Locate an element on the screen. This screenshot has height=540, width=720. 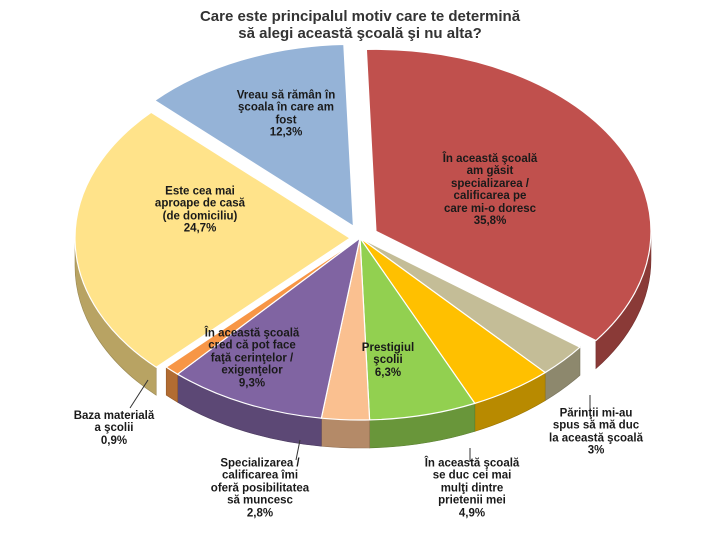
slice-value-text: 24,7% is located at coordinates (200, 228).